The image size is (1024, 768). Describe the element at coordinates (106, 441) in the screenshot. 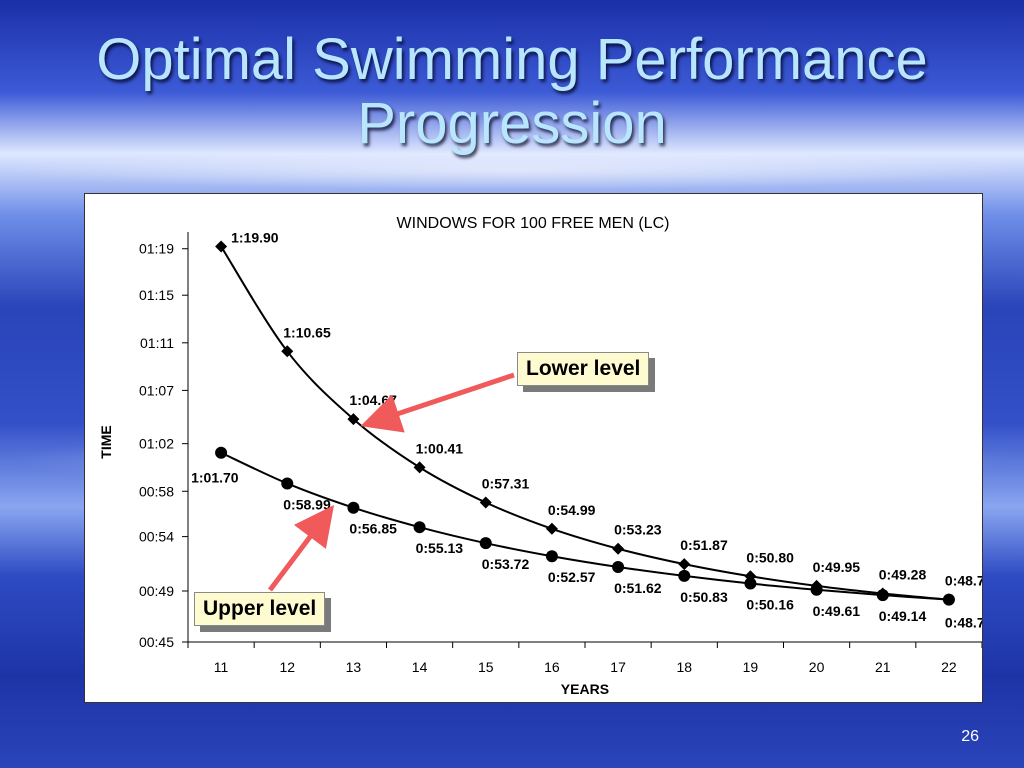

I see `y-axis-label: TIME` at that location.